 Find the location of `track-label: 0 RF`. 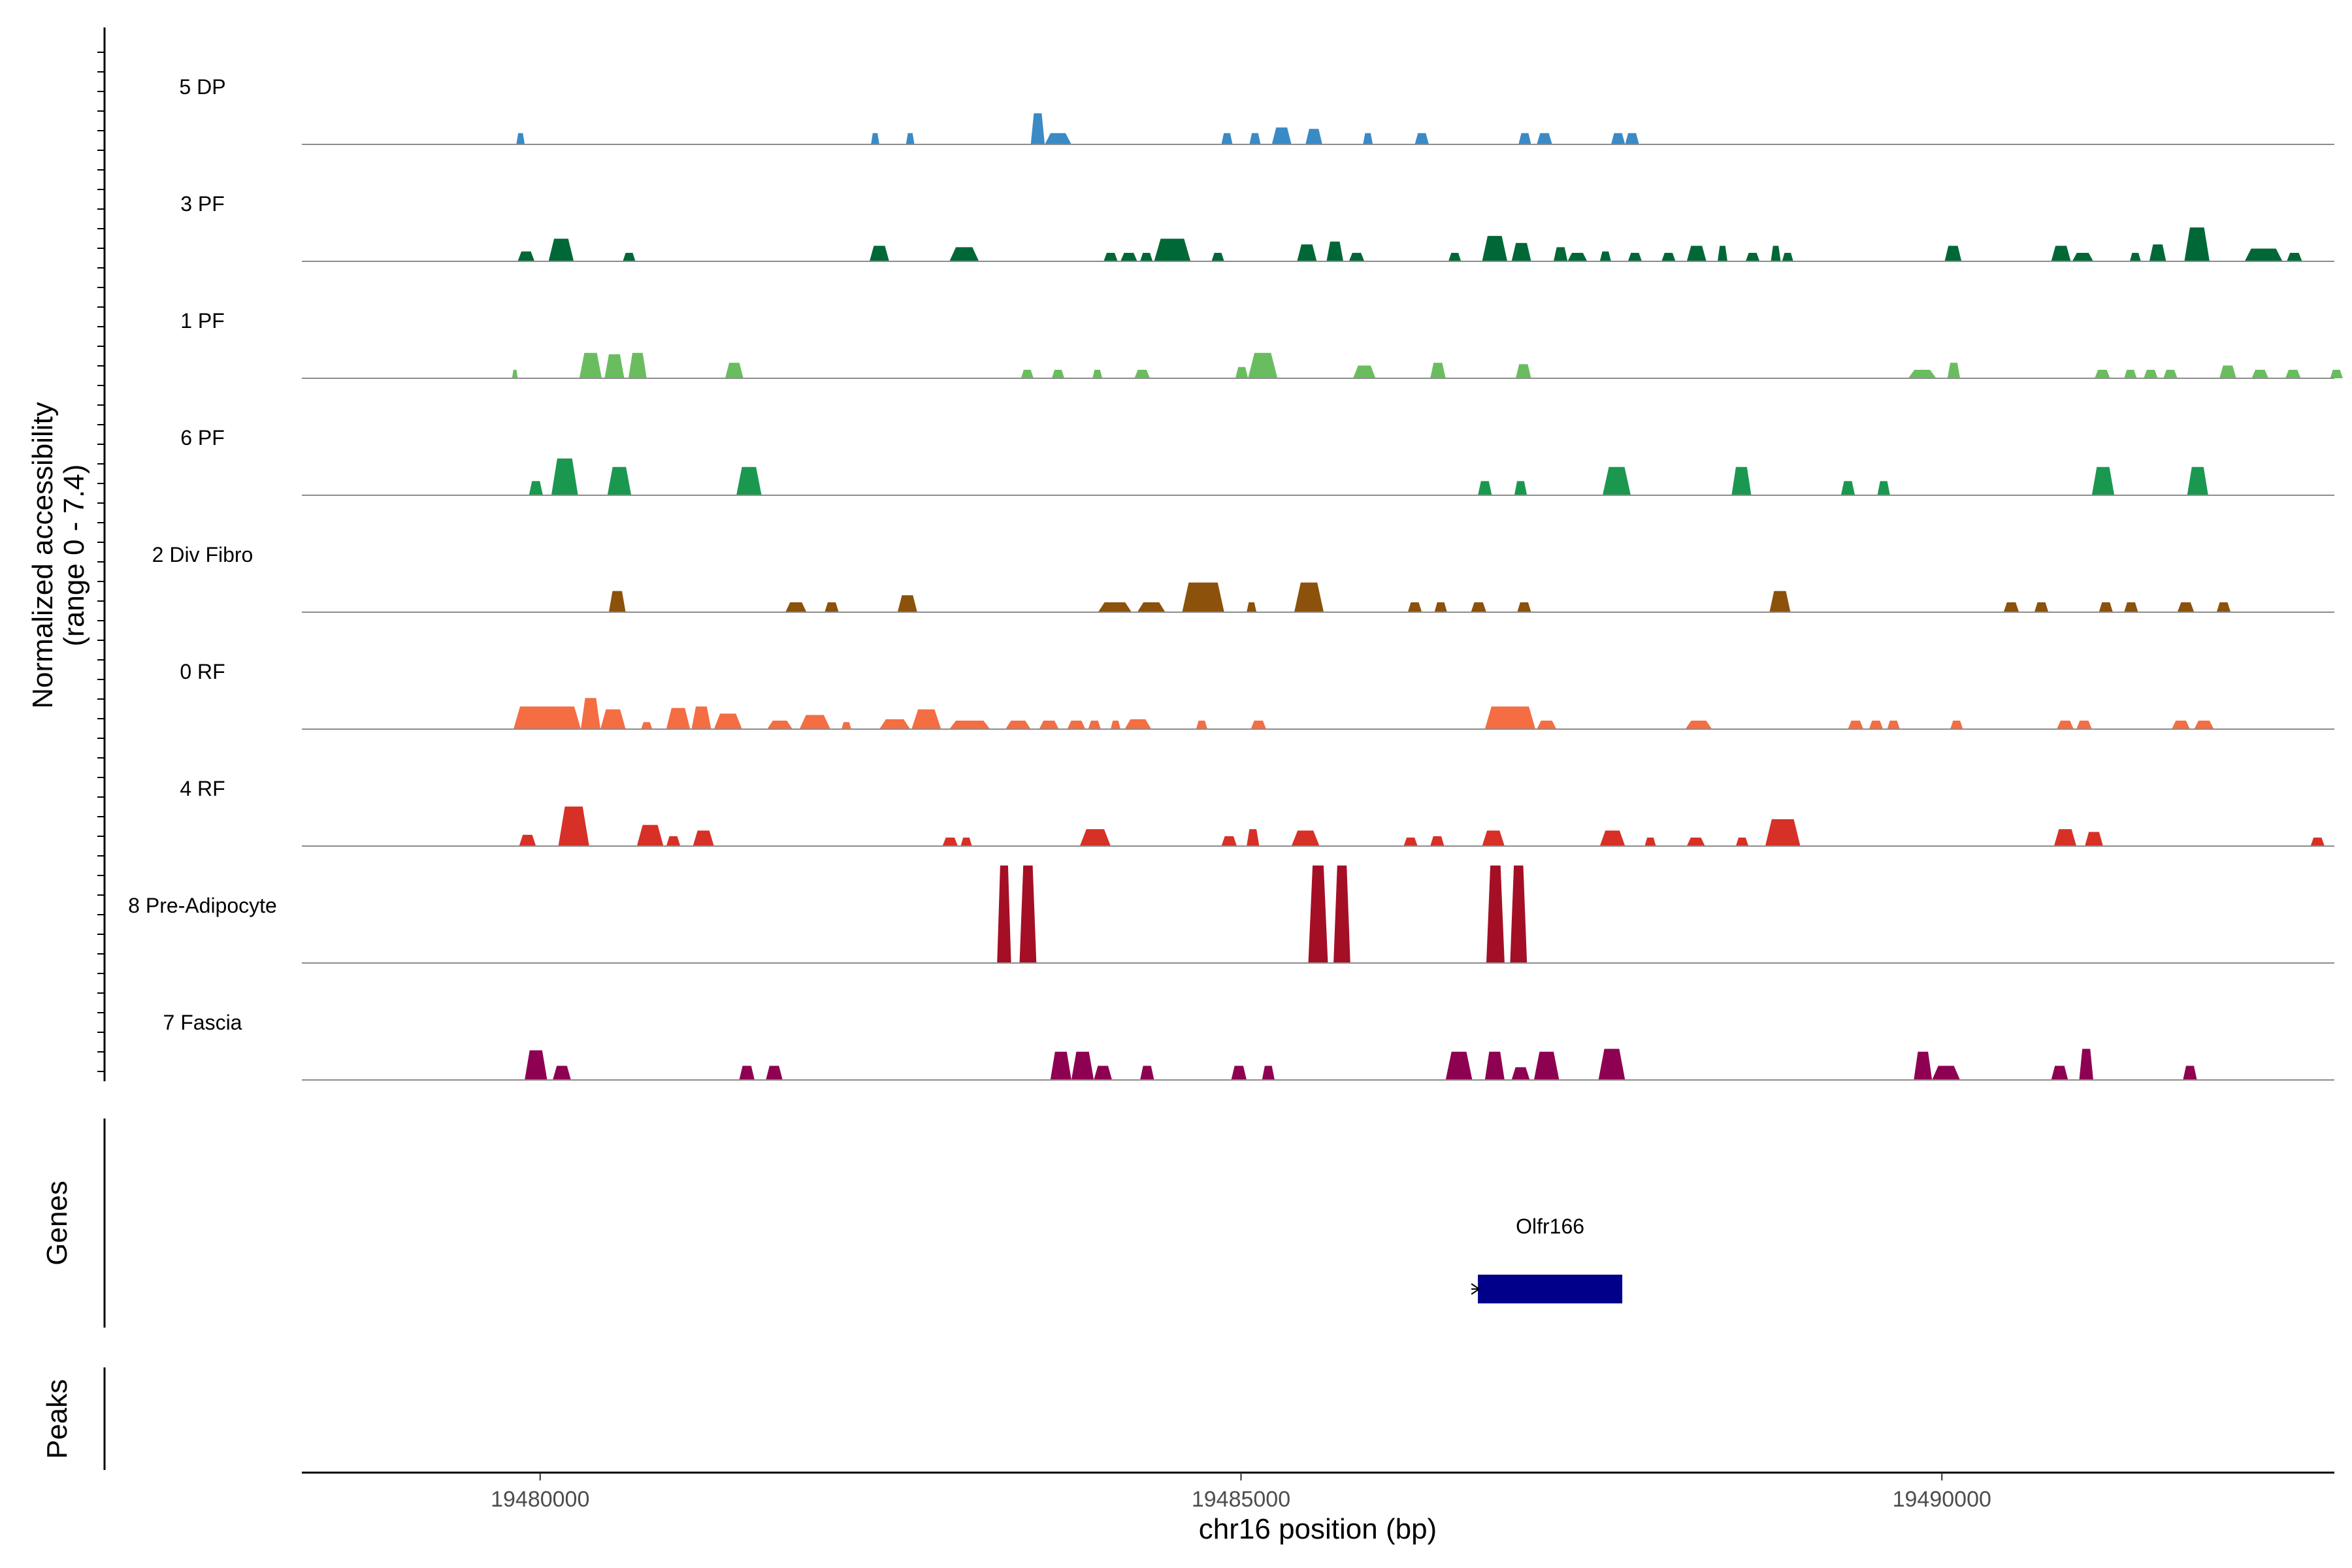

track-label: 0 RF is located at coordinates (202, 671).